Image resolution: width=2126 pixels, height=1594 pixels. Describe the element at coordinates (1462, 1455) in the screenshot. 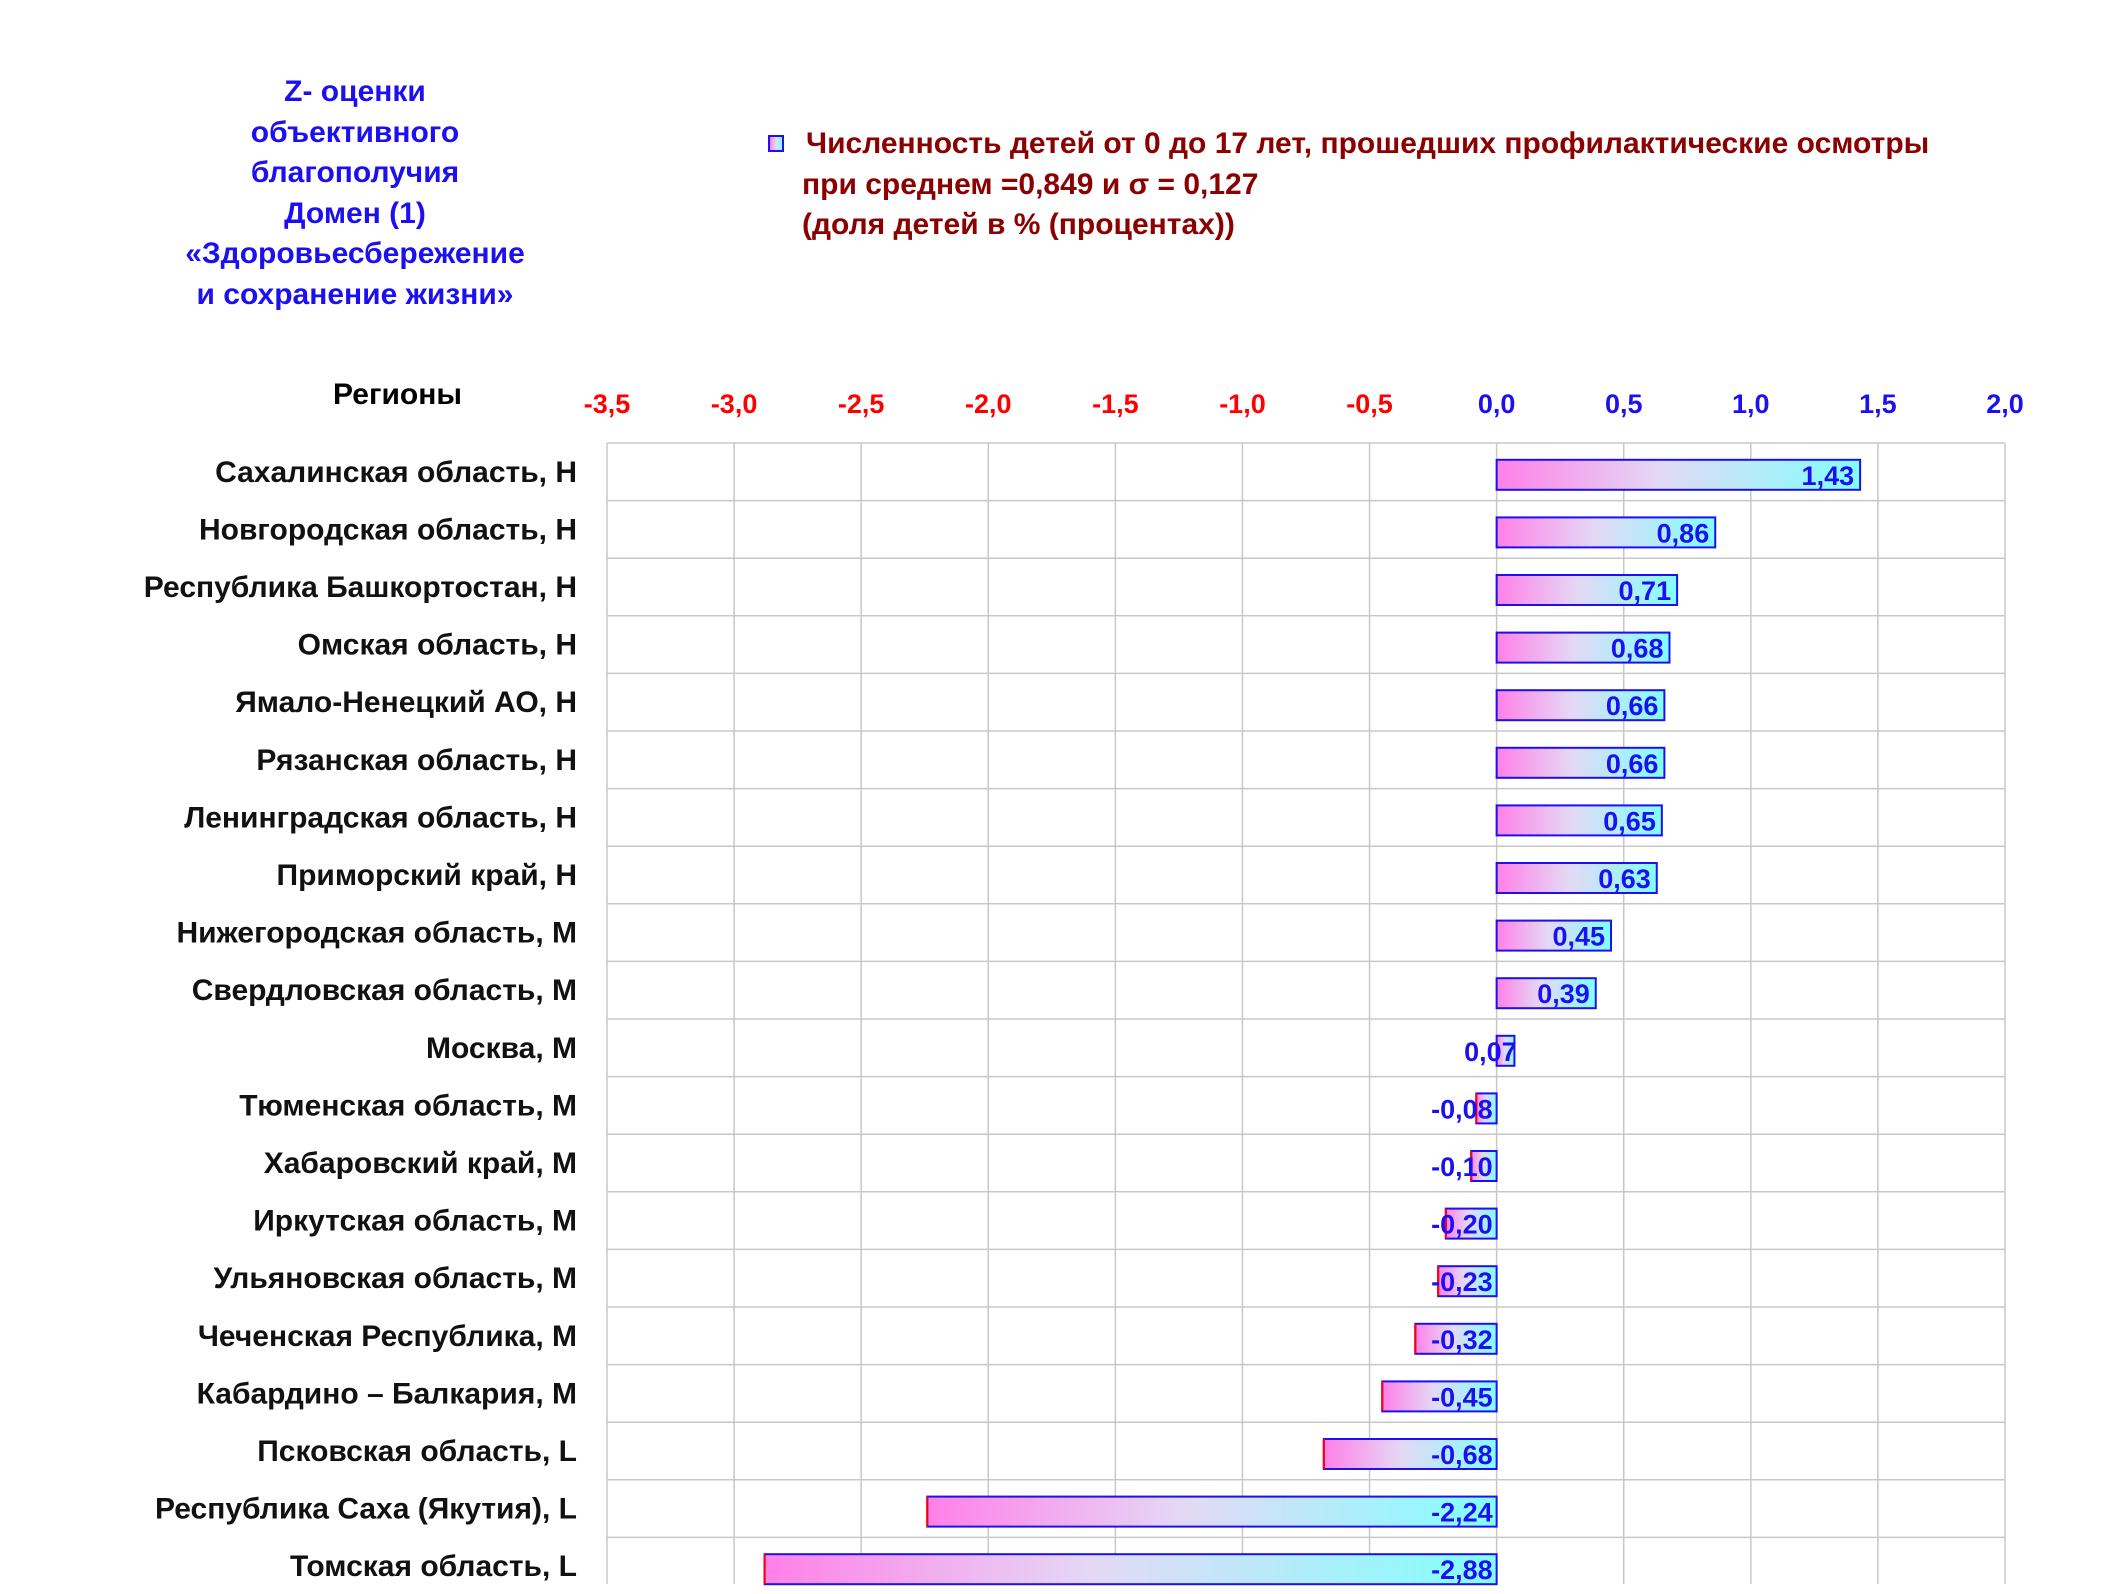

I see `bar-value-label: -0,68` at that location.